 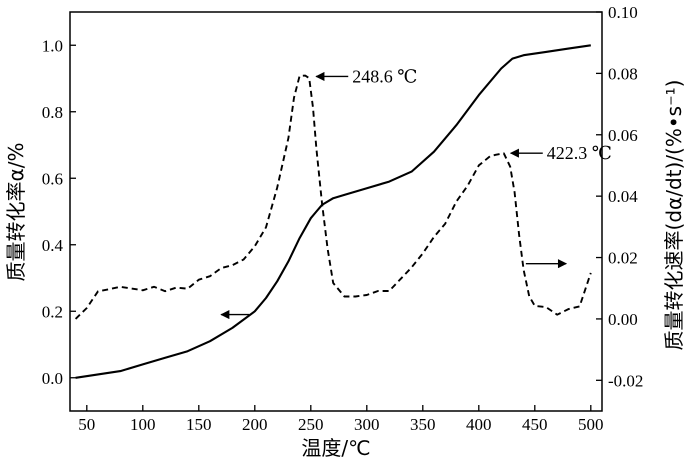 What do you see at coordinates (423, 424) in the screenshot?
I see `x-tick-label: 350` at bounding box center [423, 424].